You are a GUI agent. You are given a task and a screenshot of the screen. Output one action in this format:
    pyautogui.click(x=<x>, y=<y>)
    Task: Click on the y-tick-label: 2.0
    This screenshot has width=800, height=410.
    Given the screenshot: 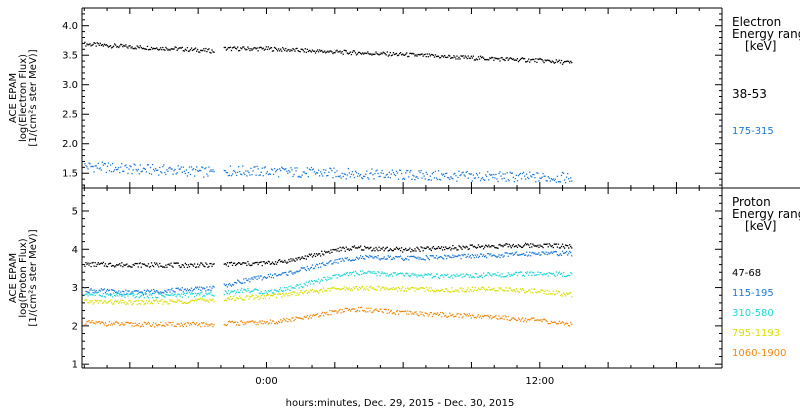 What is the action you would take?
    pyautogui.click(x=70, y=144)
    